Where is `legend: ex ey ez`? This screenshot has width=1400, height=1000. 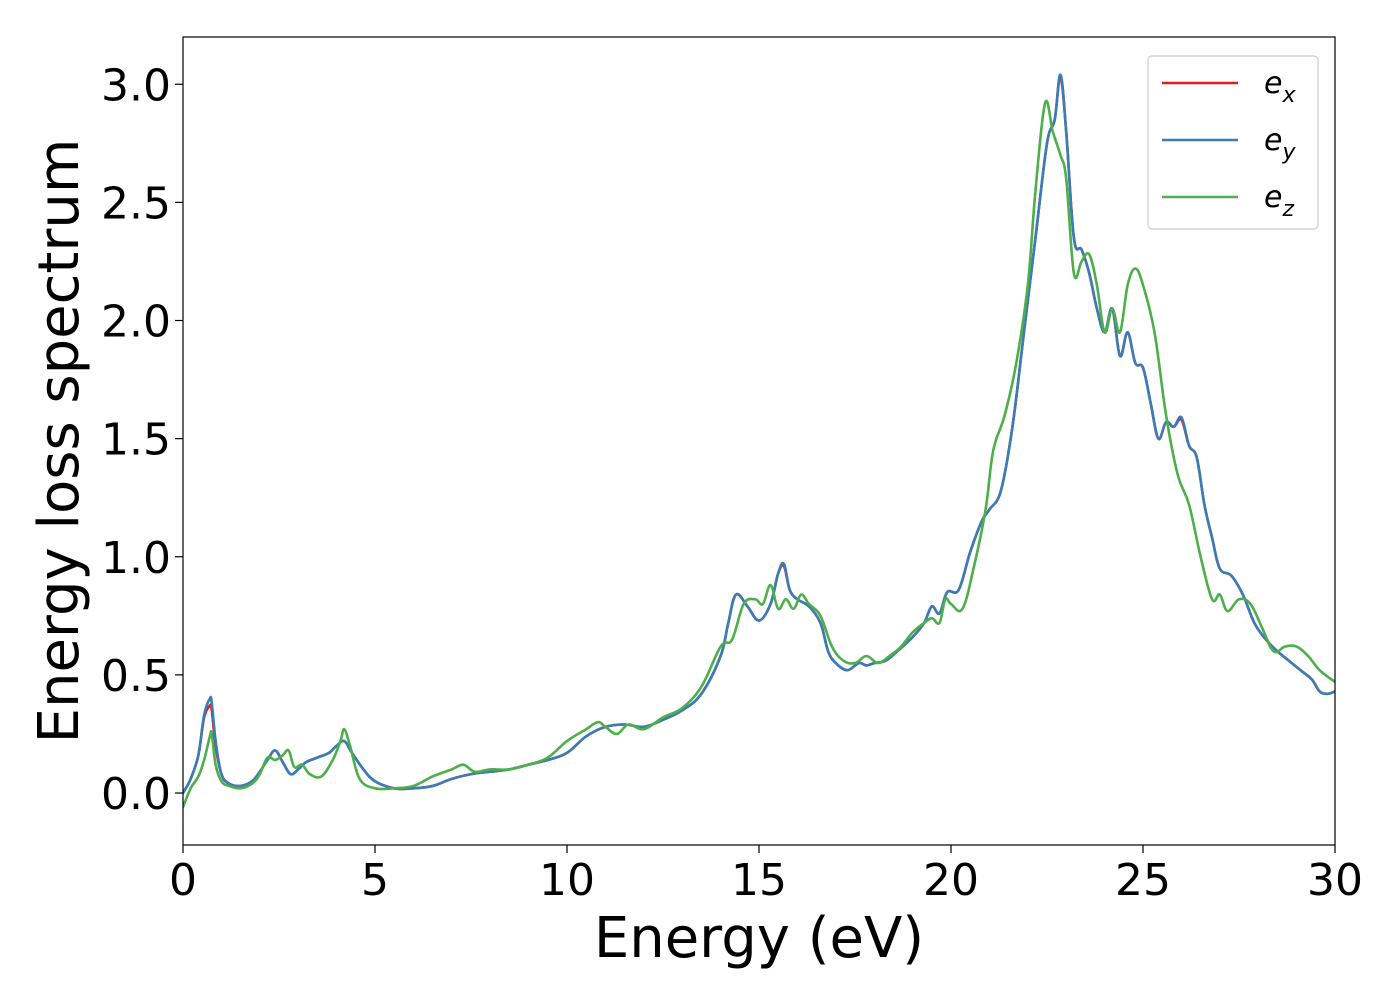
legend: ex ey ez is located at coordinates (1233, 142).